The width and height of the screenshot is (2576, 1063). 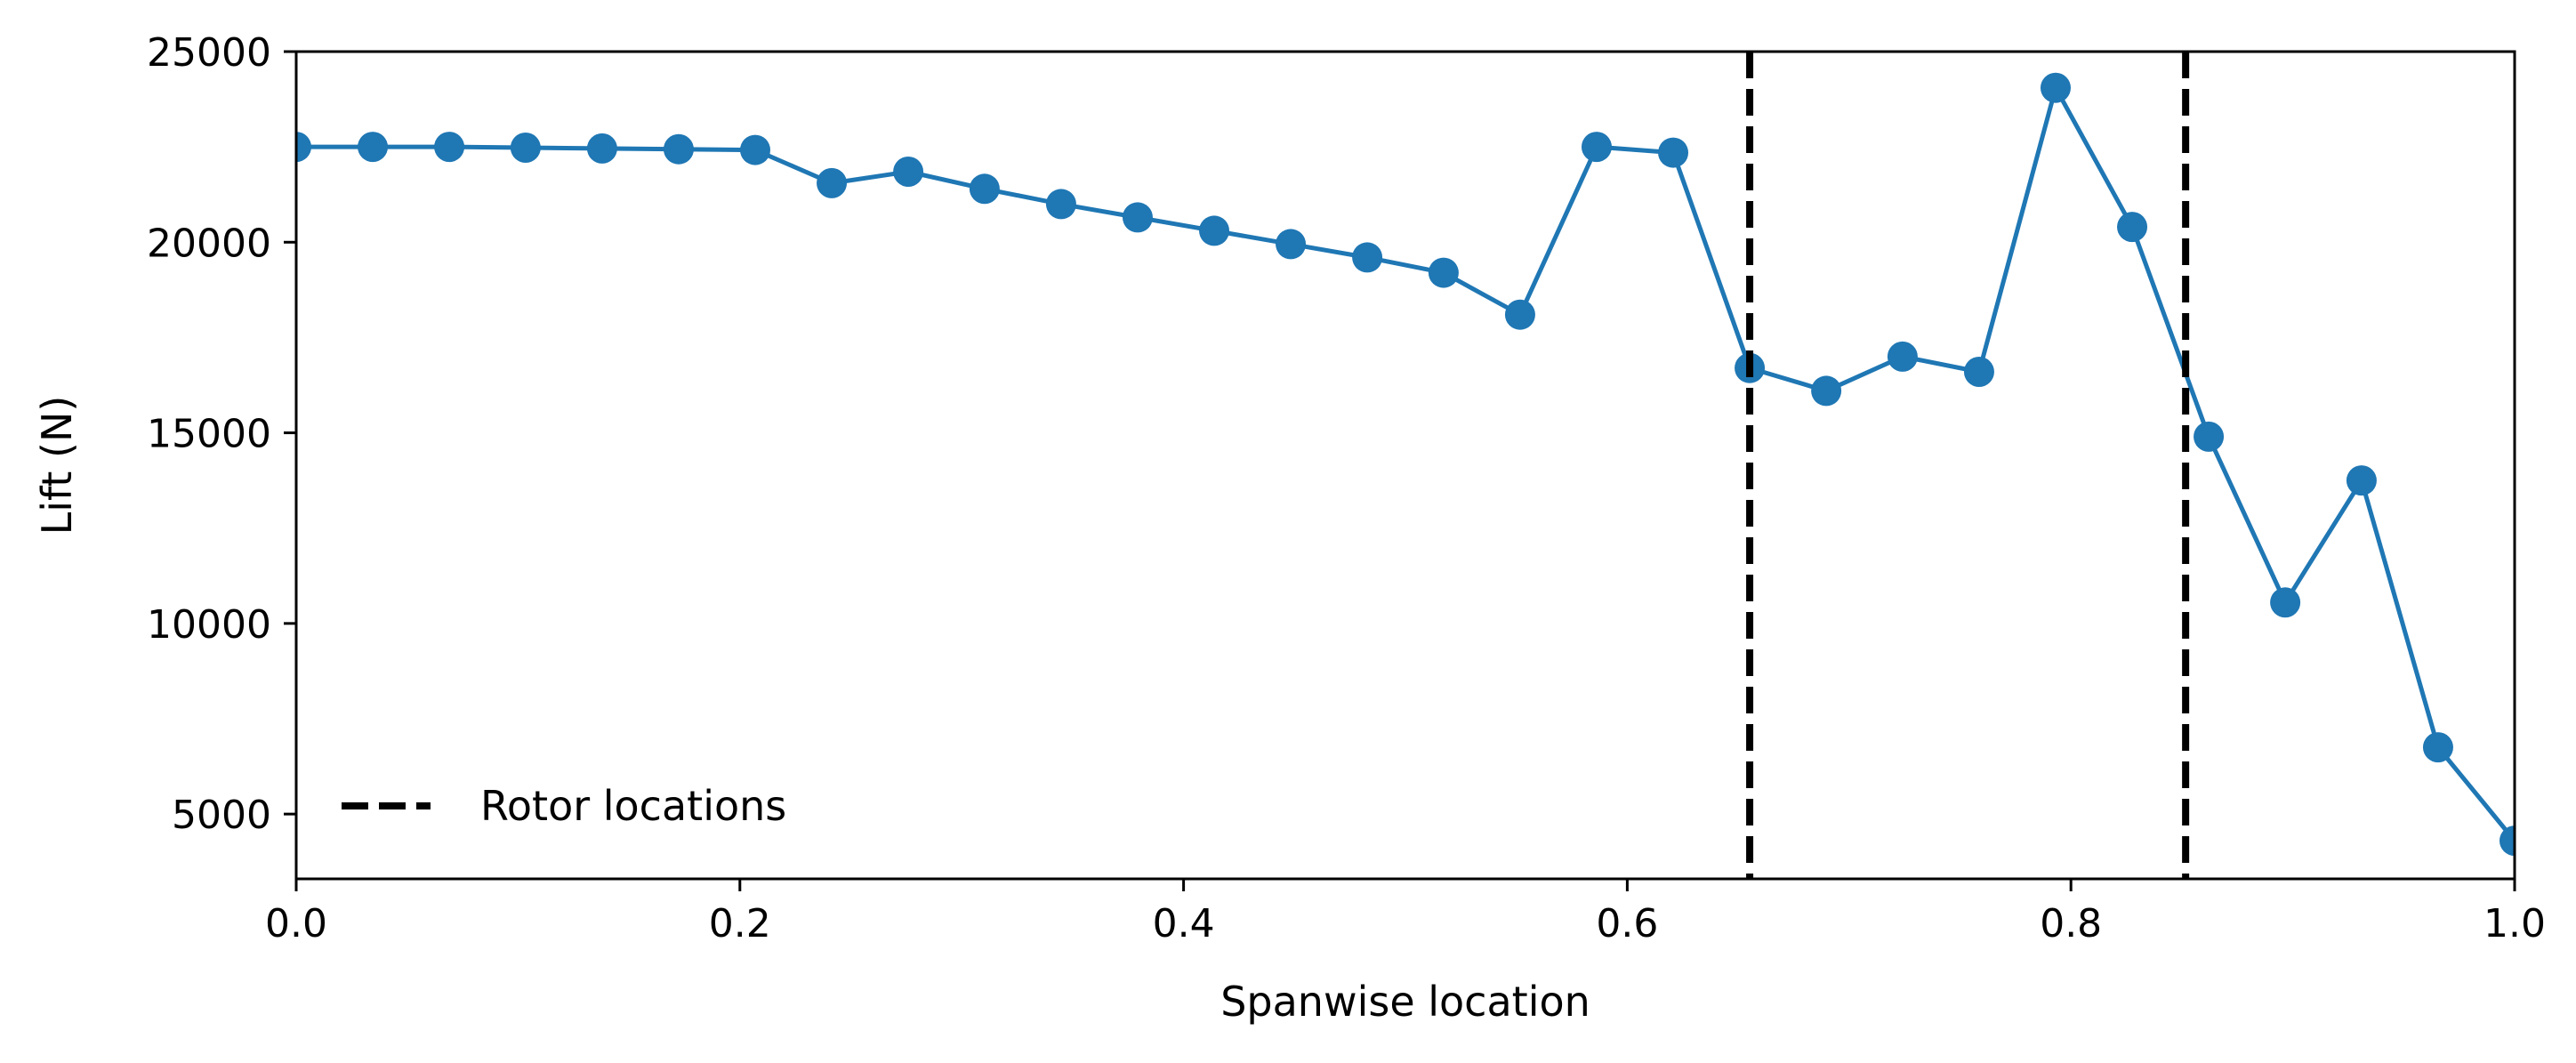 What do you see at coordinates (209, 625) in the screenshot?
I see `y-tick-label: 10000` at bounding box center [209, 625].